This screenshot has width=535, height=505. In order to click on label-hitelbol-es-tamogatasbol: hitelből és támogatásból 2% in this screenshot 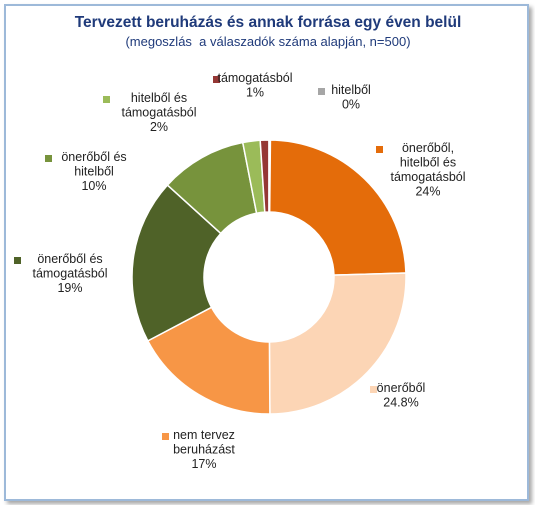, I will do `click(150, 112)`.